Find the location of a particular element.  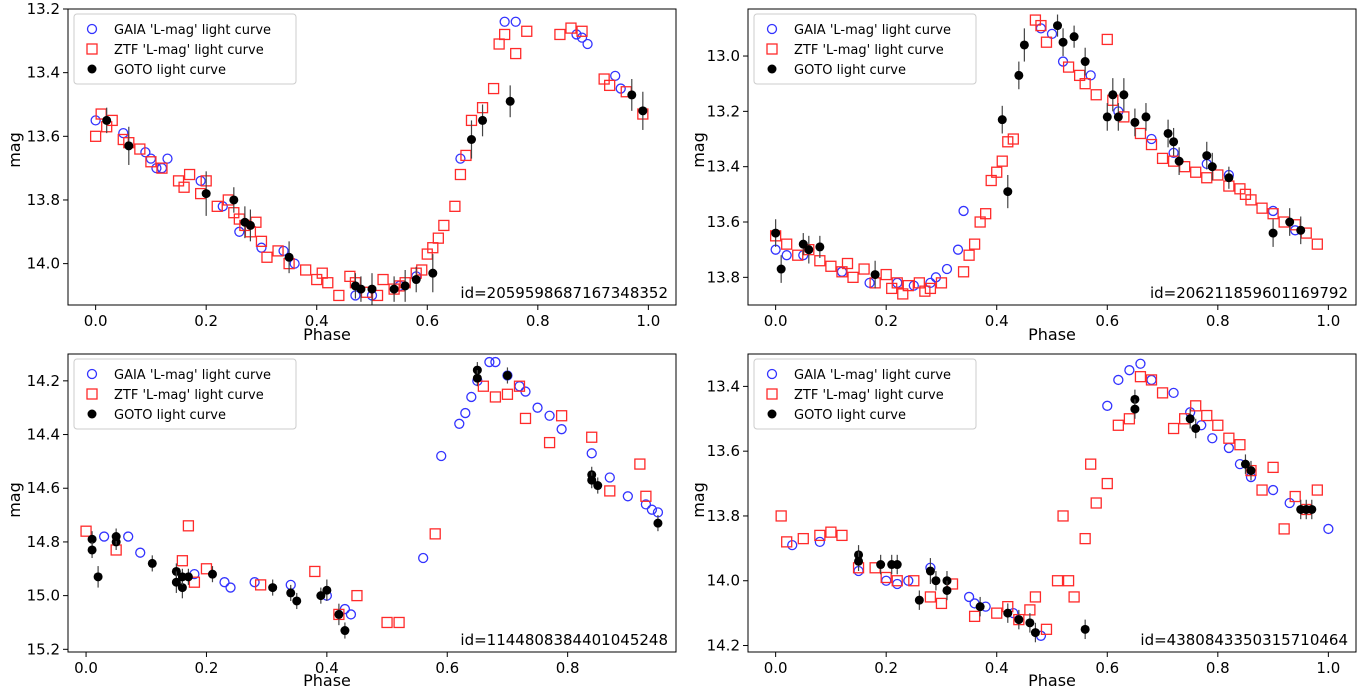

y-tick-label: 13.8 is located at coordinates (723, 516).